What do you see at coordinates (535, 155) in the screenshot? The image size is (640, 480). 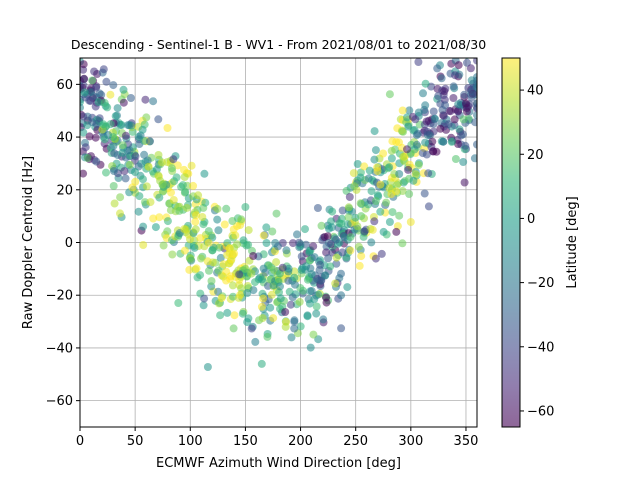 I see `colorbar-tick-label: 20` at bounding box center [535, 155].